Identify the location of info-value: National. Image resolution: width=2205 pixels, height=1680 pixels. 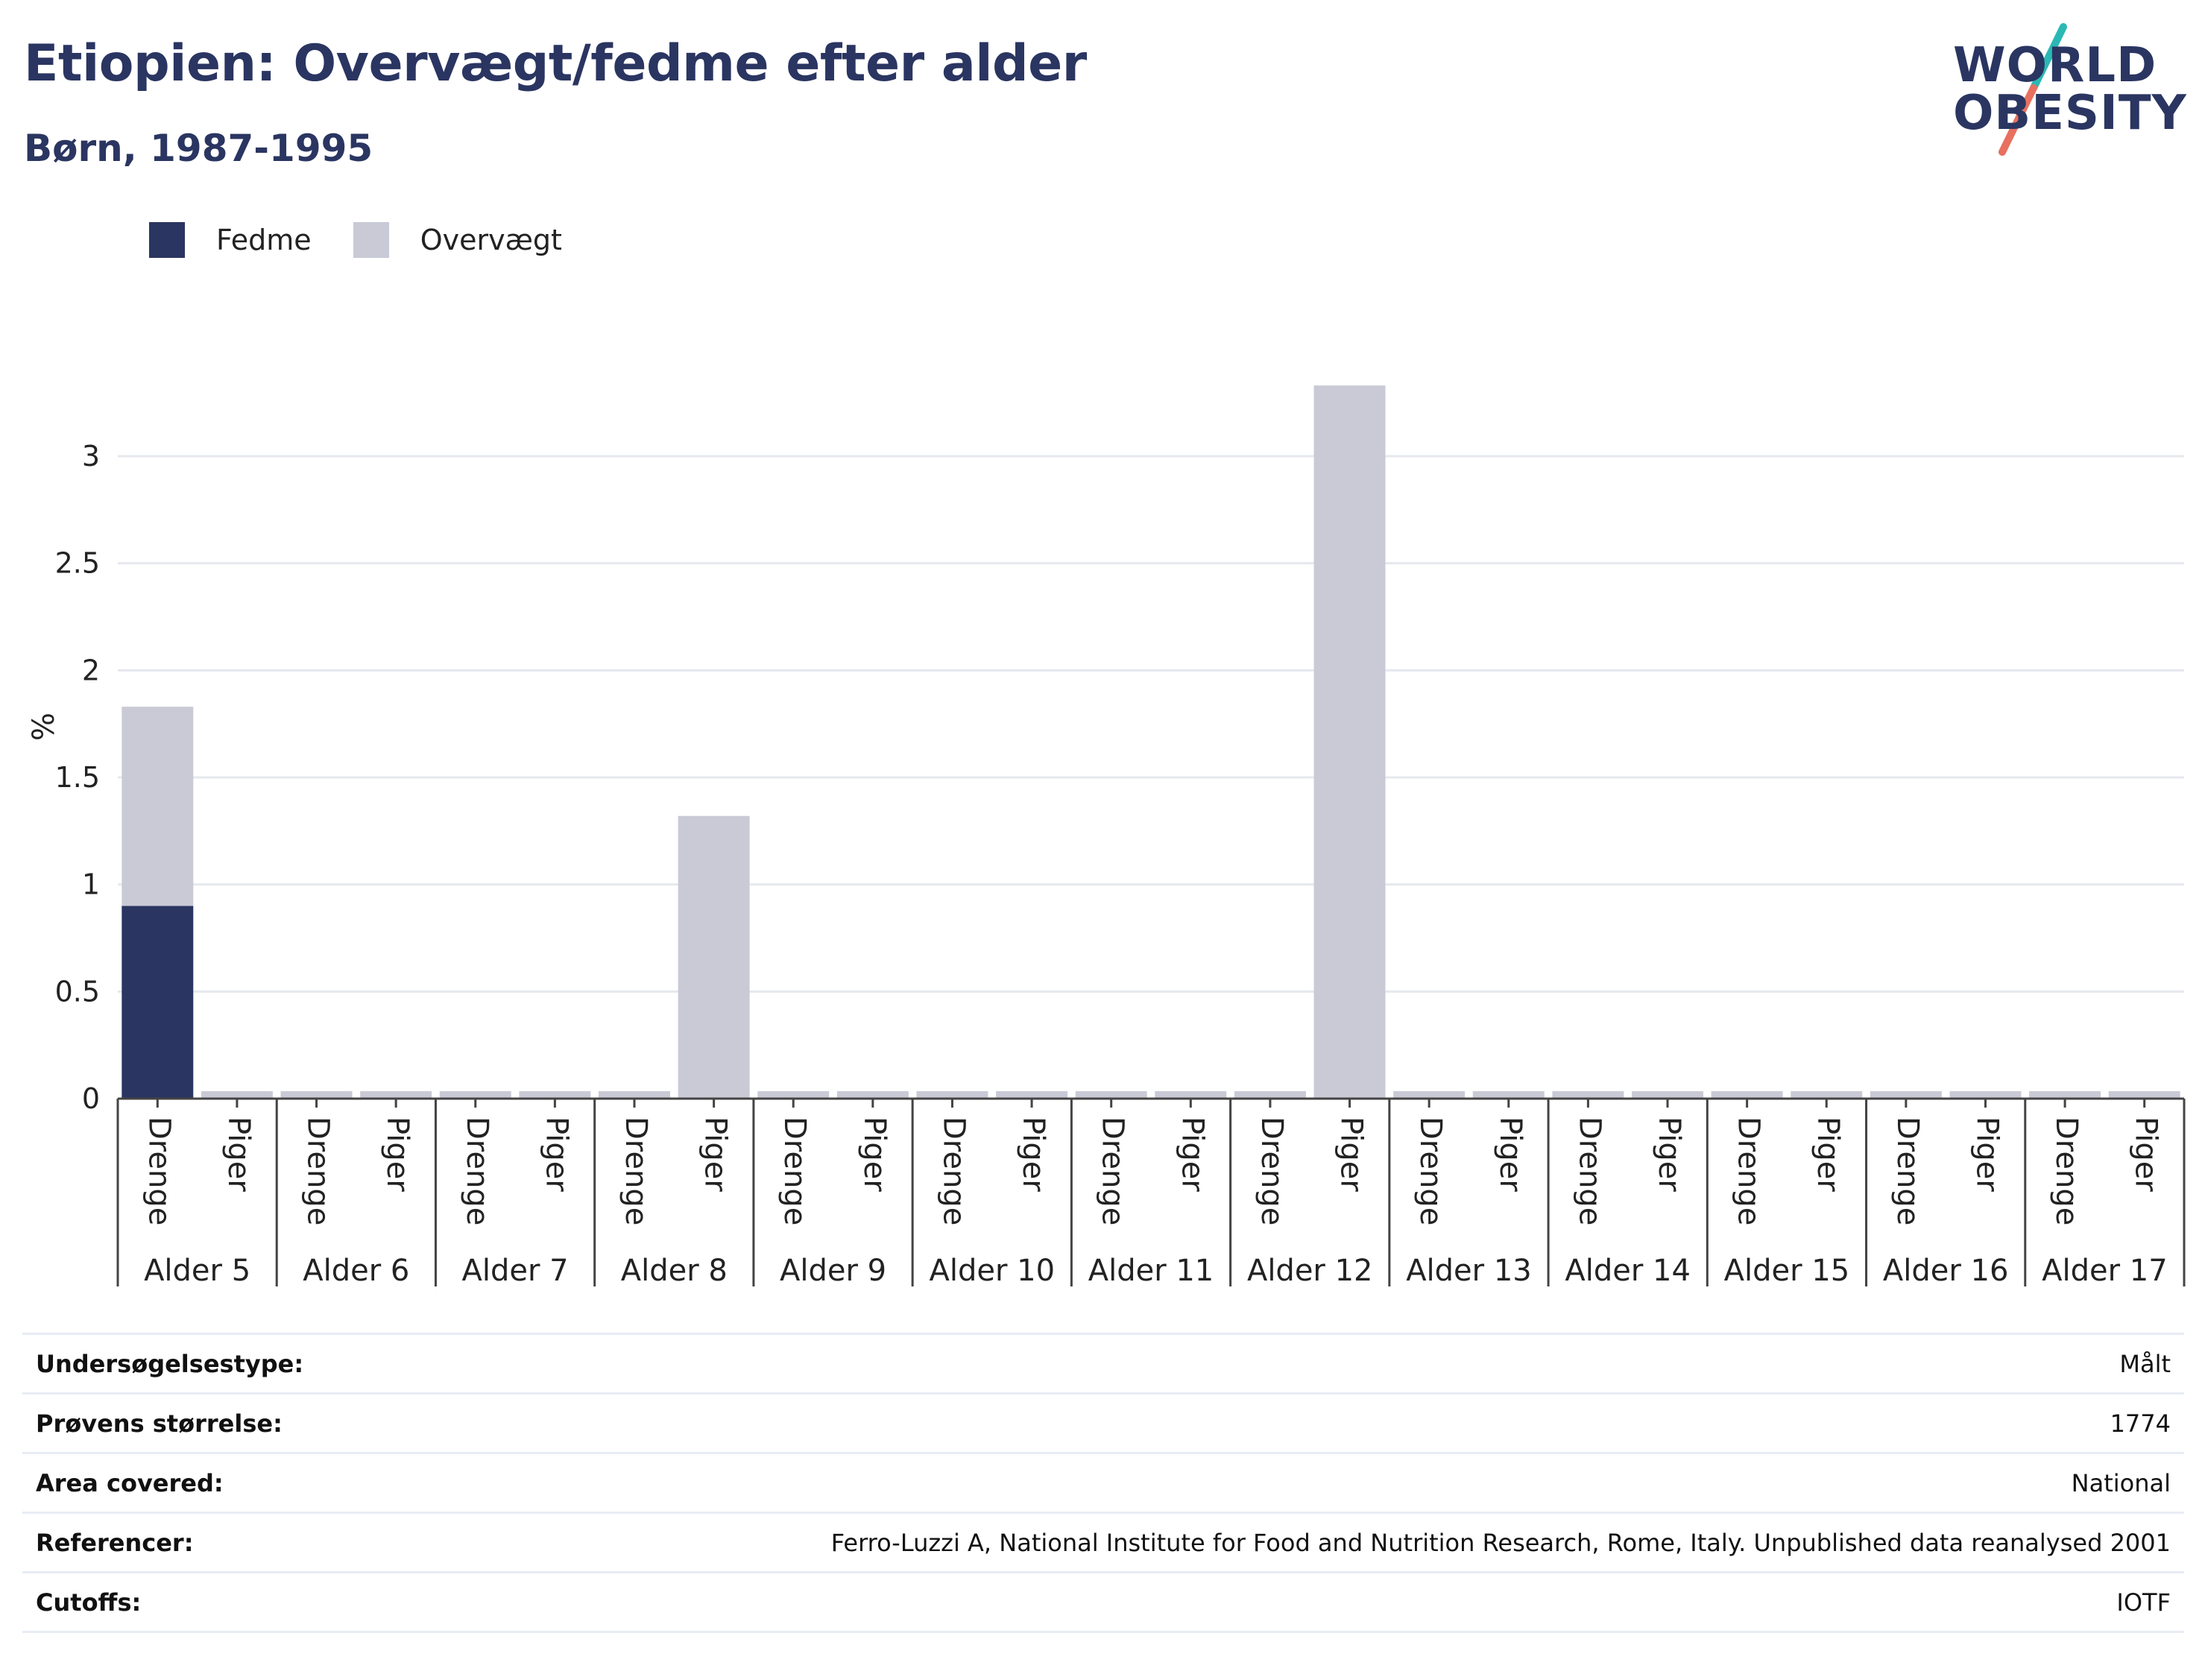
(2121, 1482).